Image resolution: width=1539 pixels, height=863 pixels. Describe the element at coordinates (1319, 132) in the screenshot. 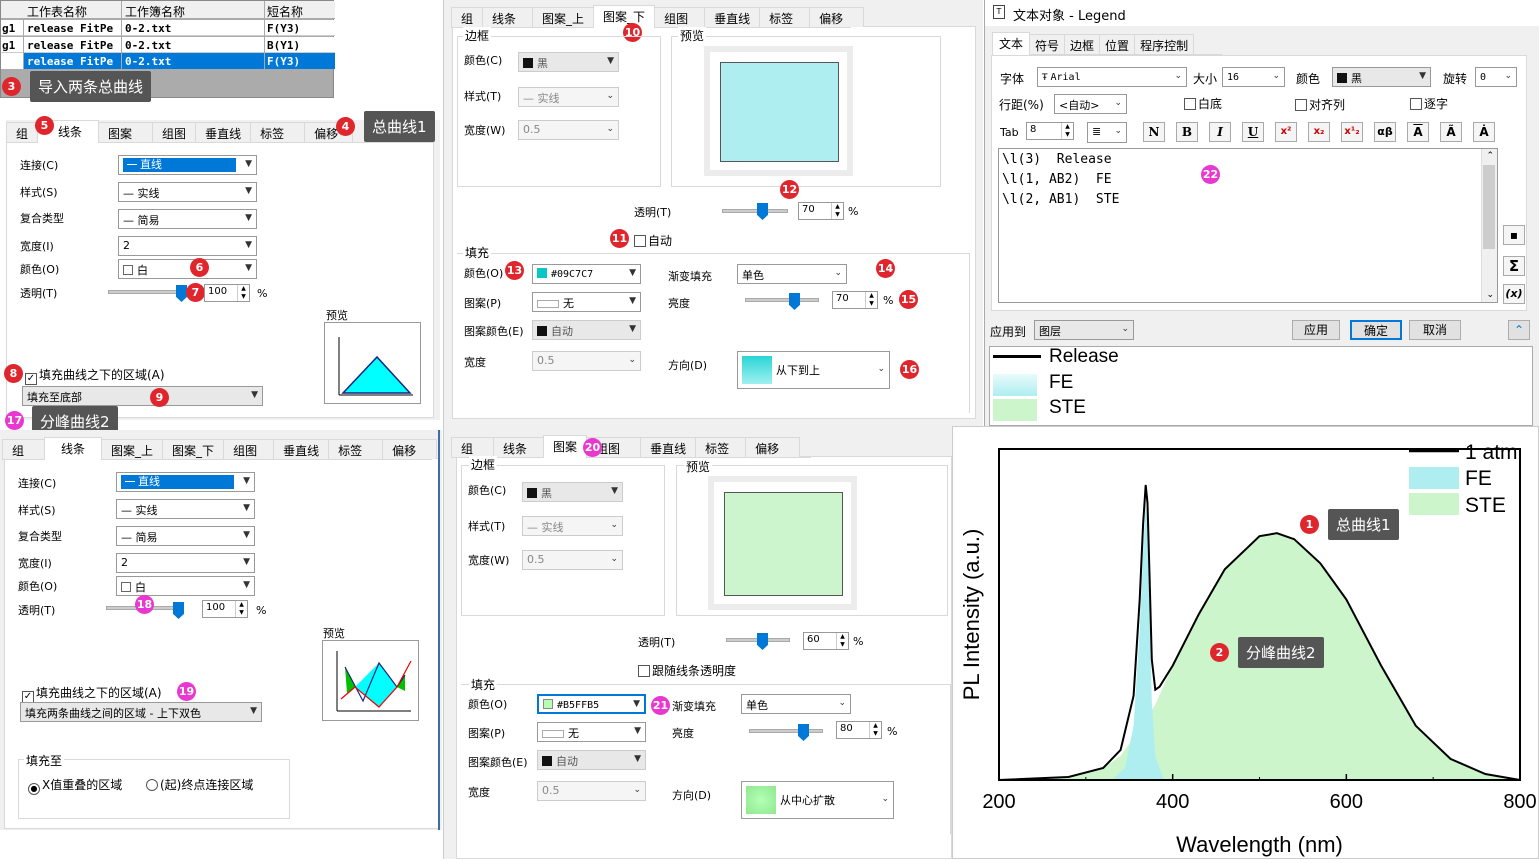

I see `subscript-button: x₂` at that location.